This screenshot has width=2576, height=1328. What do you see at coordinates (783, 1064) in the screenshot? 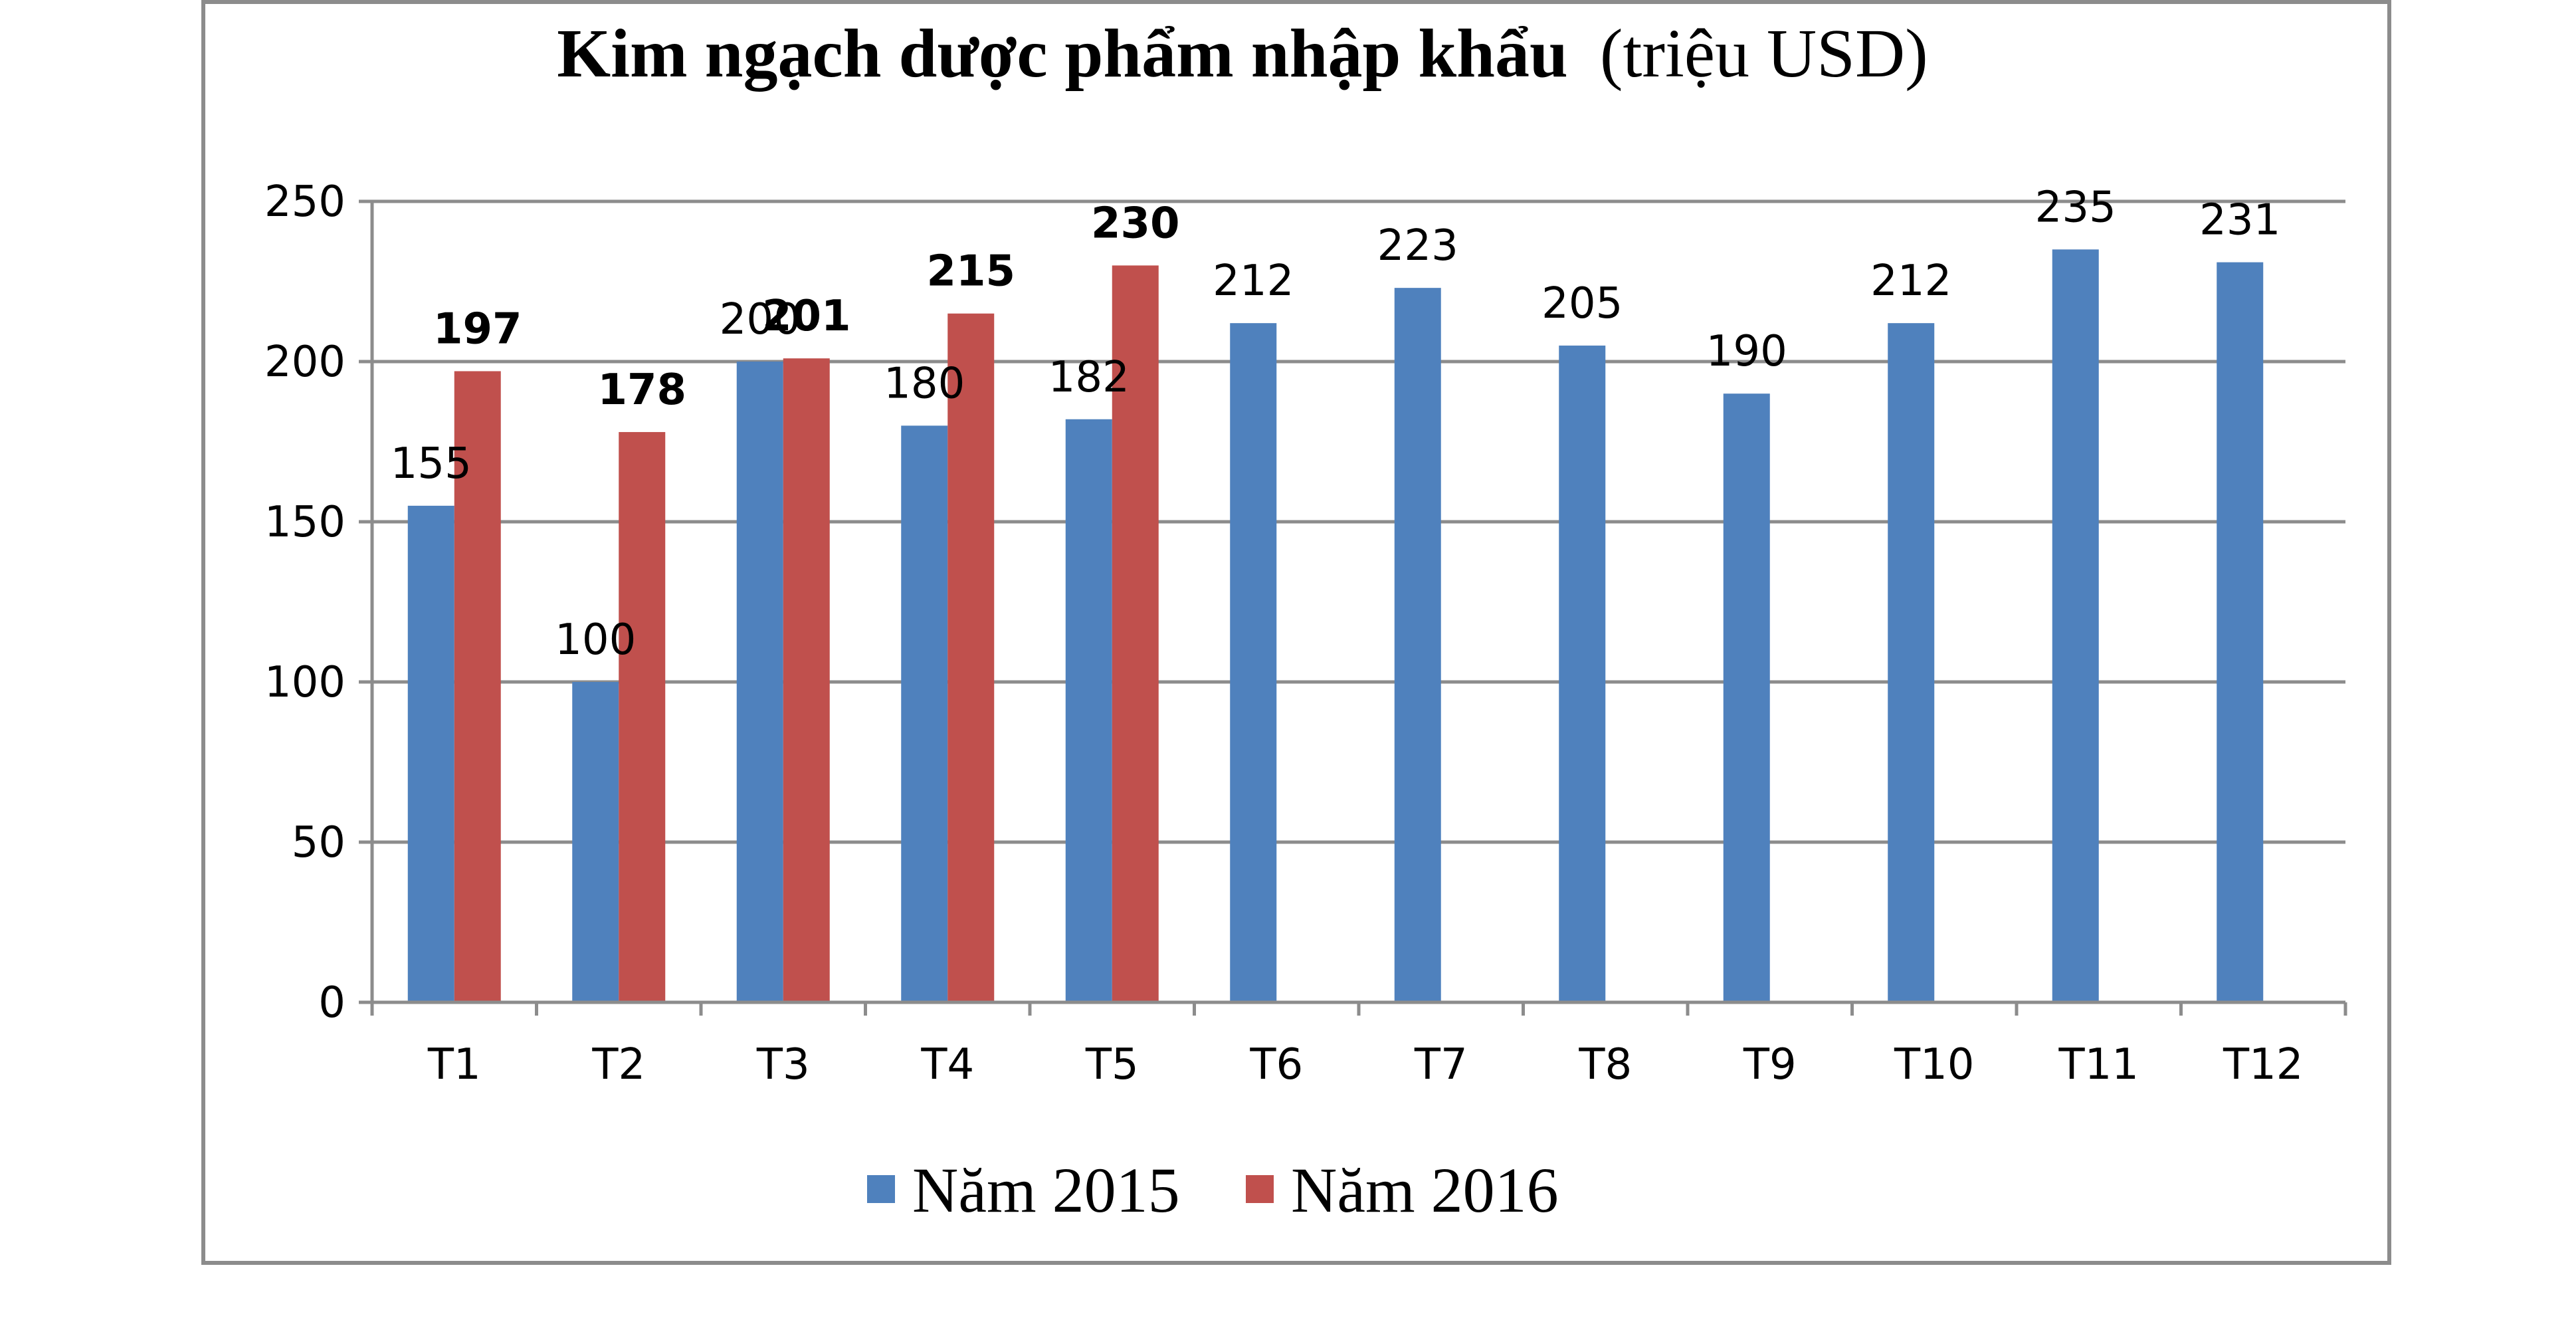
I see `x-tick-label: T3` at bounding box center [783, 1064].